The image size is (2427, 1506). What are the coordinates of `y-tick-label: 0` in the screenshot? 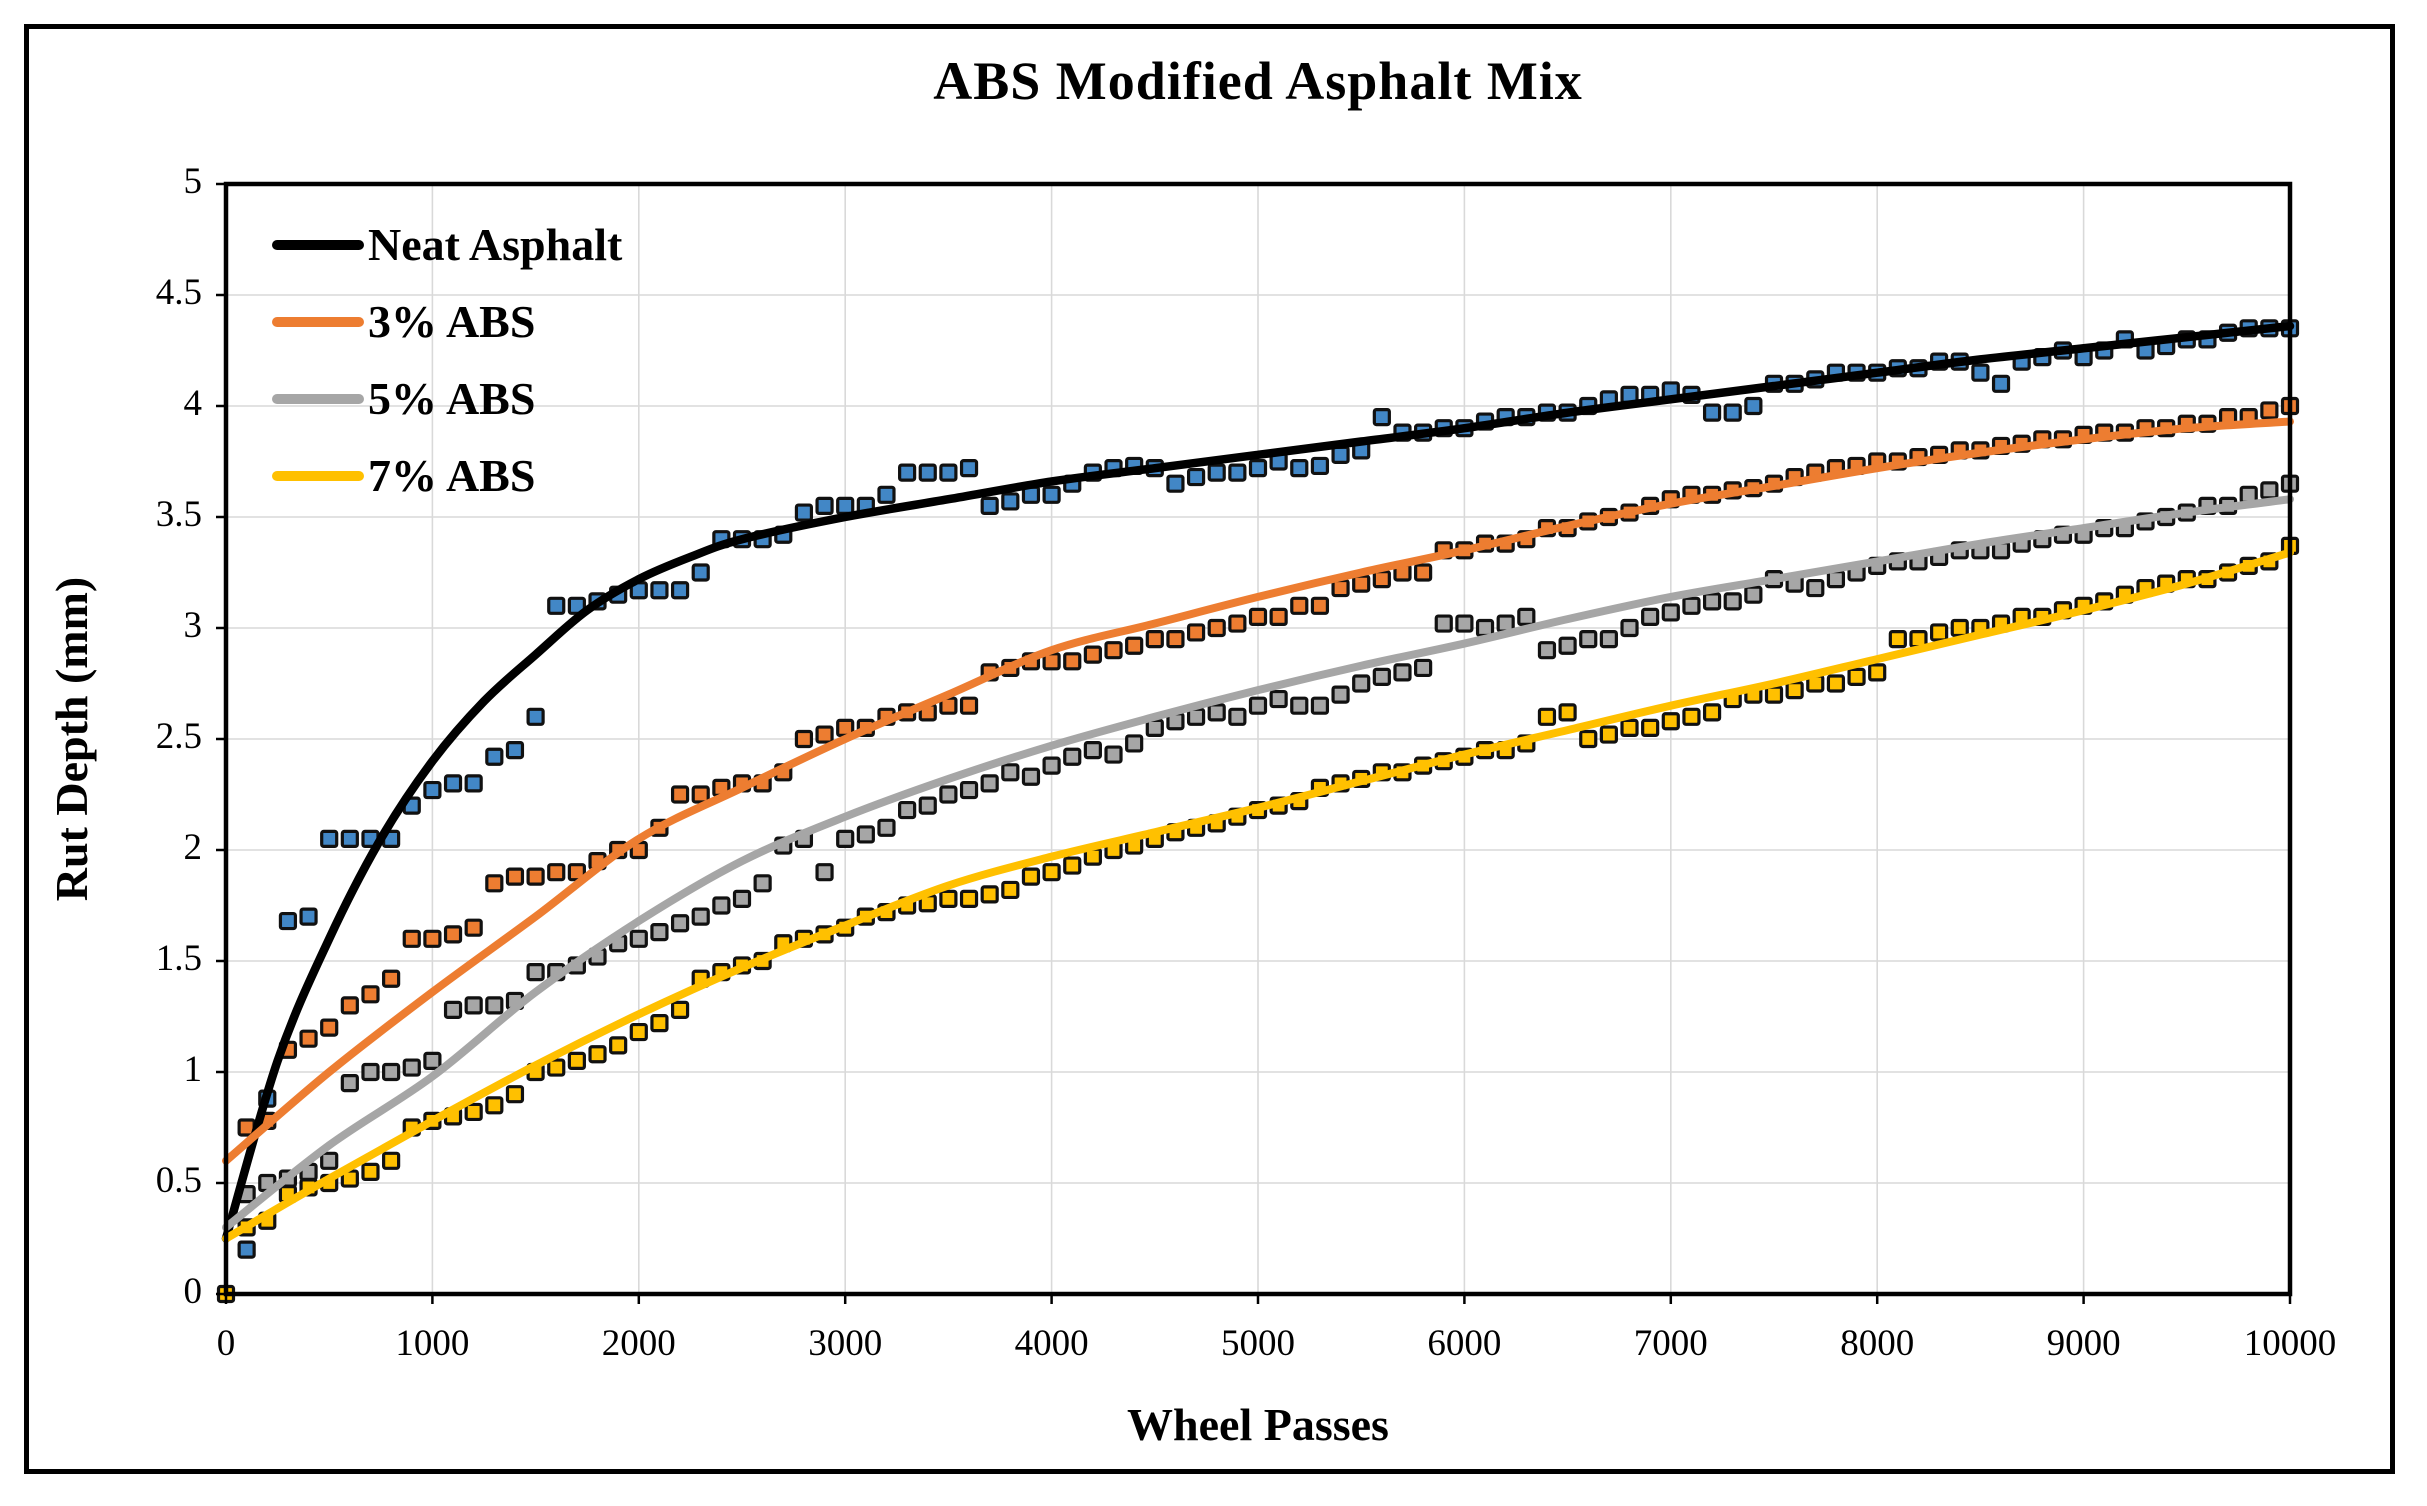 It's located at (193, 1291).